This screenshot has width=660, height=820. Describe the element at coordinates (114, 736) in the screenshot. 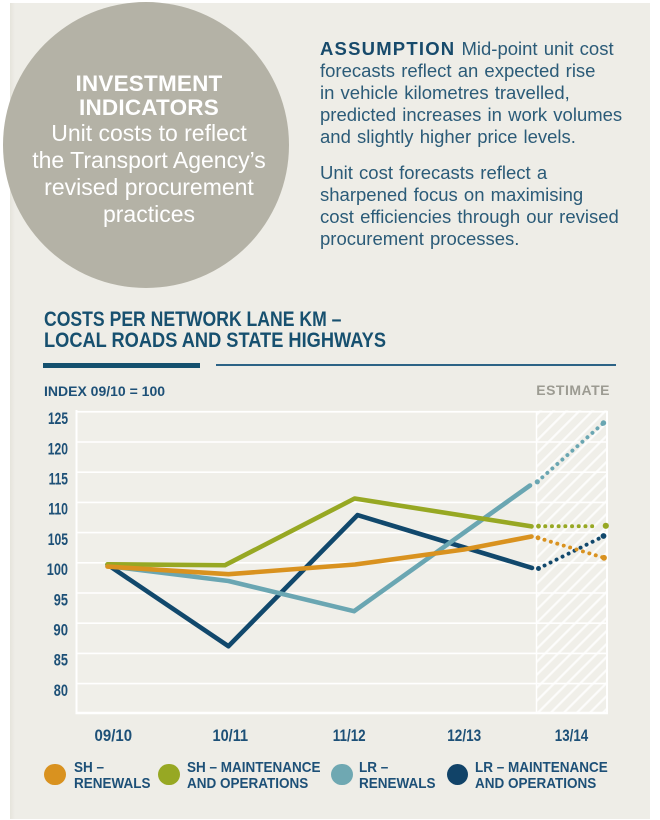

I see `svg-text: 09/10` at that location.